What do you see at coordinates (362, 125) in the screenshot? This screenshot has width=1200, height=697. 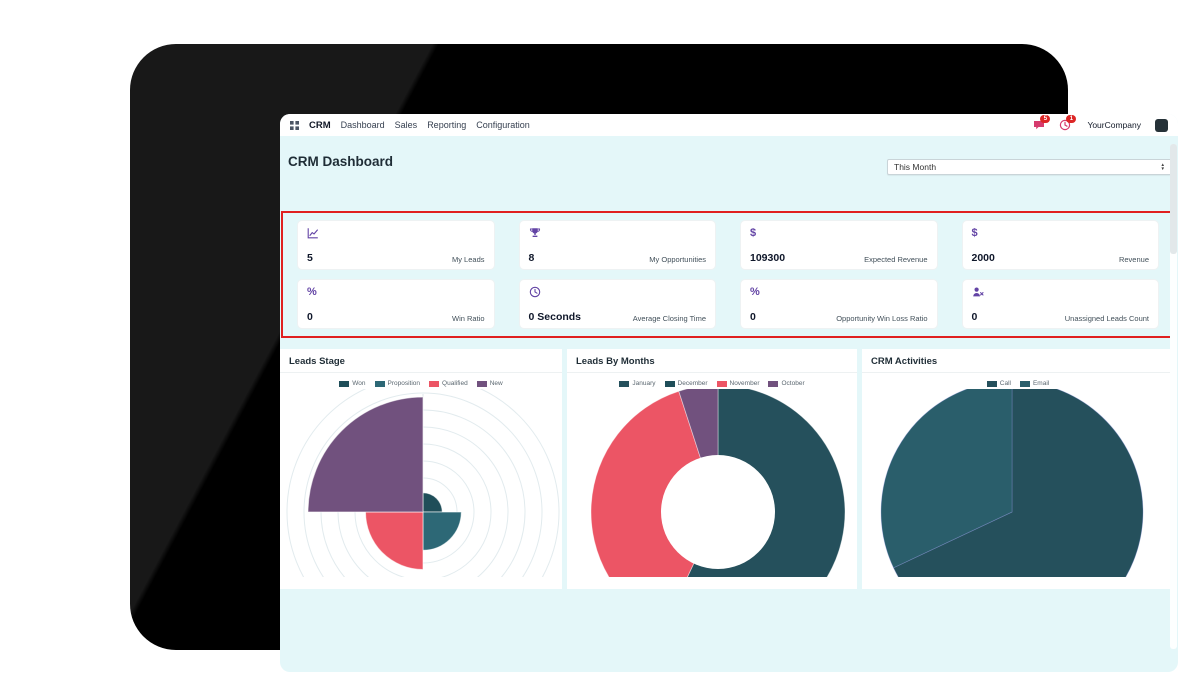 I see `nav-dashboard: Dashboard` at bounding box center [362, 125].